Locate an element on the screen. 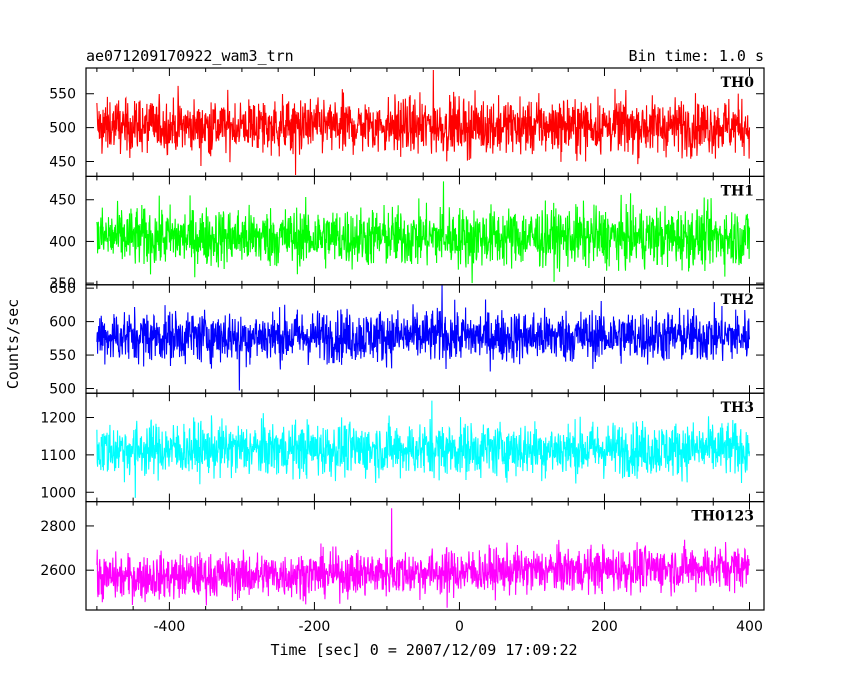 The height and width of the screenshot is (680, 850). panel-label: TH0 is located at coordinates (738, 83).